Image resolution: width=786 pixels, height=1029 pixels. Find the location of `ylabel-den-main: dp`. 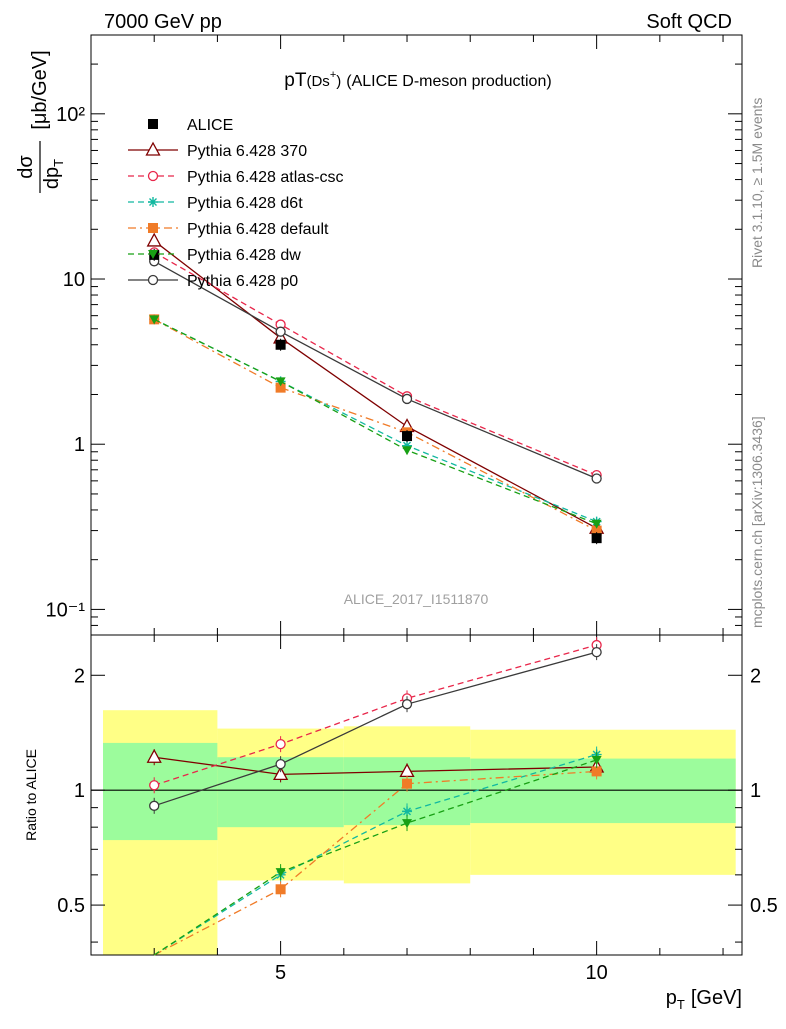

ylabel-den-main: dp is located at coordinates (52, 178).